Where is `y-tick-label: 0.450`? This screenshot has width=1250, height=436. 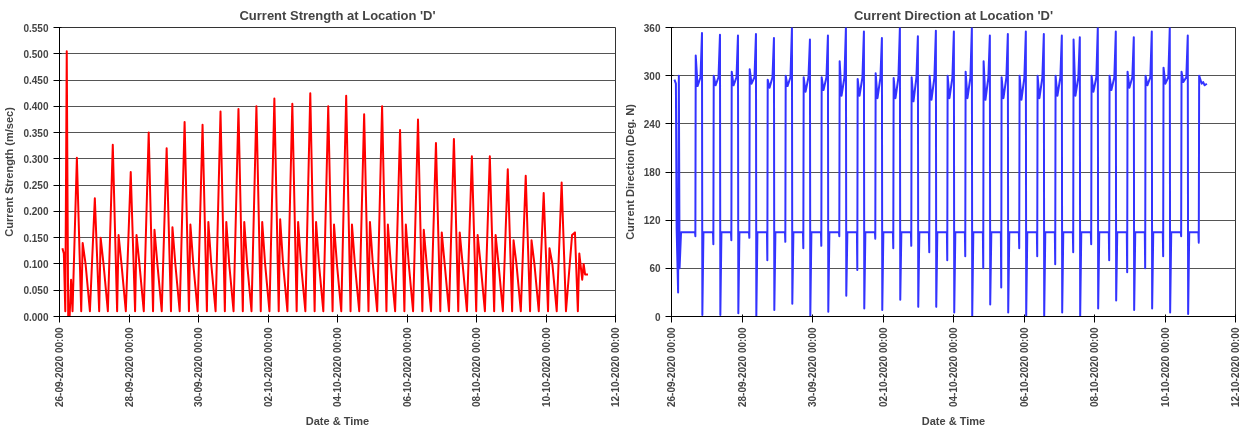
y-tick-label: 0.450 is located at coordinates (36, 81).